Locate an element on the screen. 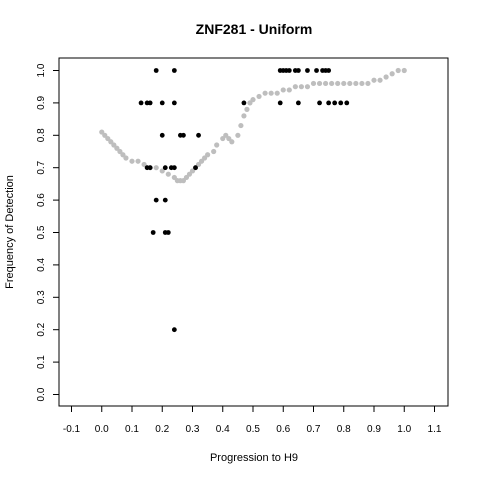 This screenshot has width=480, height=480. x-tick-label: 0.2 is located at coordinates (162, 429).